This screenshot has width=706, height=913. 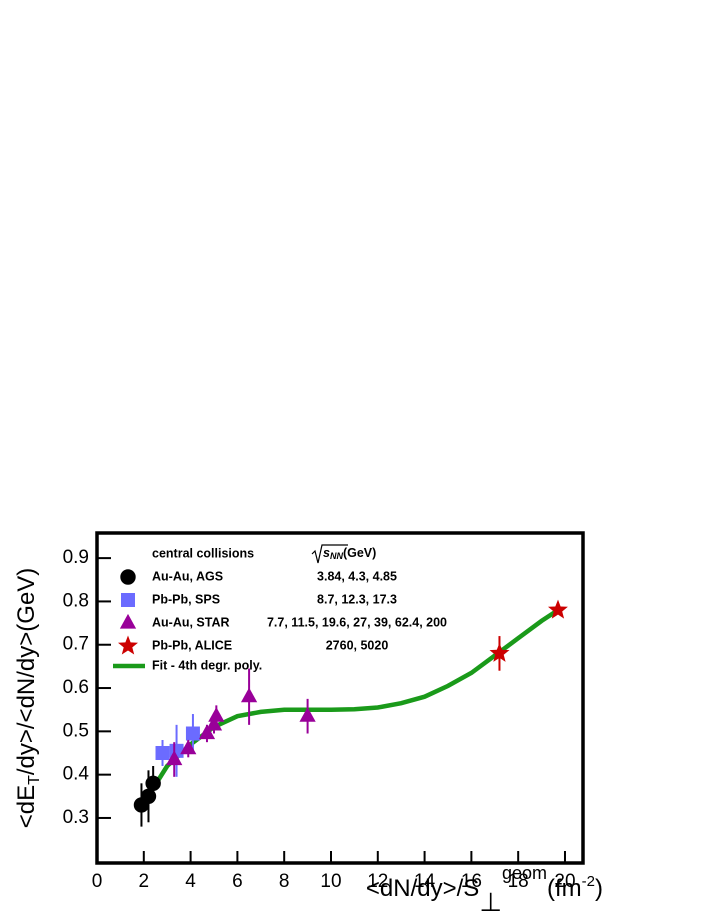 I want to click on x-tick-label: 20, so click(x=564, y=881).